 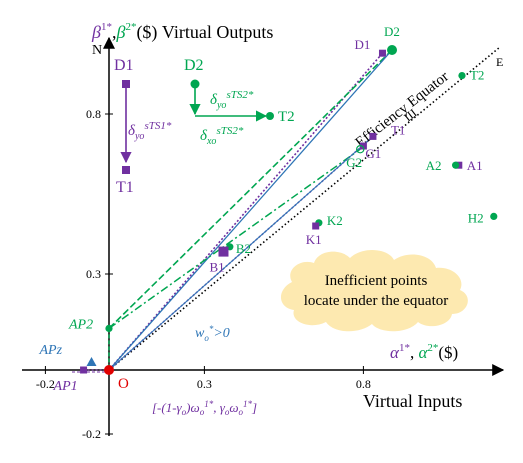 I want to click on point-g1-label: G1, so click(x=373, y=153).